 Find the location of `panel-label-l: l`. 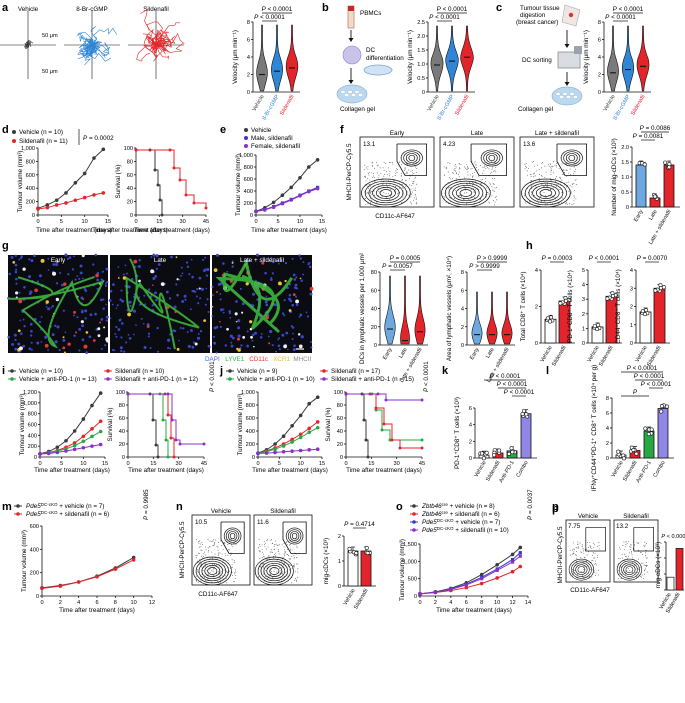

panel-label-l: l is located at coordinates (547, 371).